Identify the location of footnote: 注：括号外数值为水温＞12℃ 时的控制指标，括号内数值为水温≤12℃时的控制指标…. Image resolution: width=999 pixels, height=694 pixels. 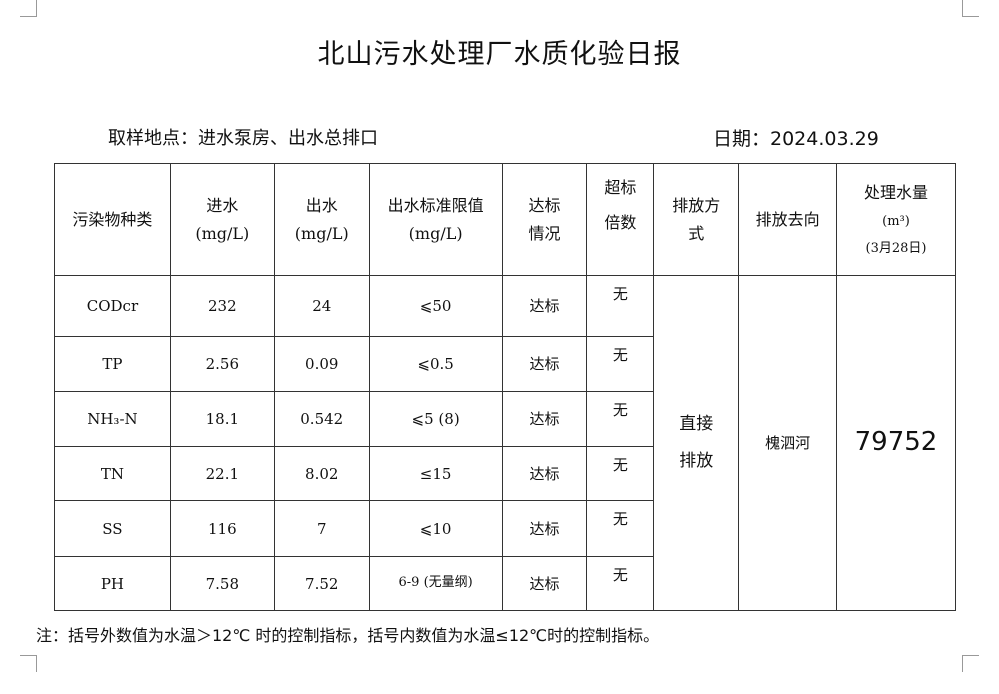
(348, 635).